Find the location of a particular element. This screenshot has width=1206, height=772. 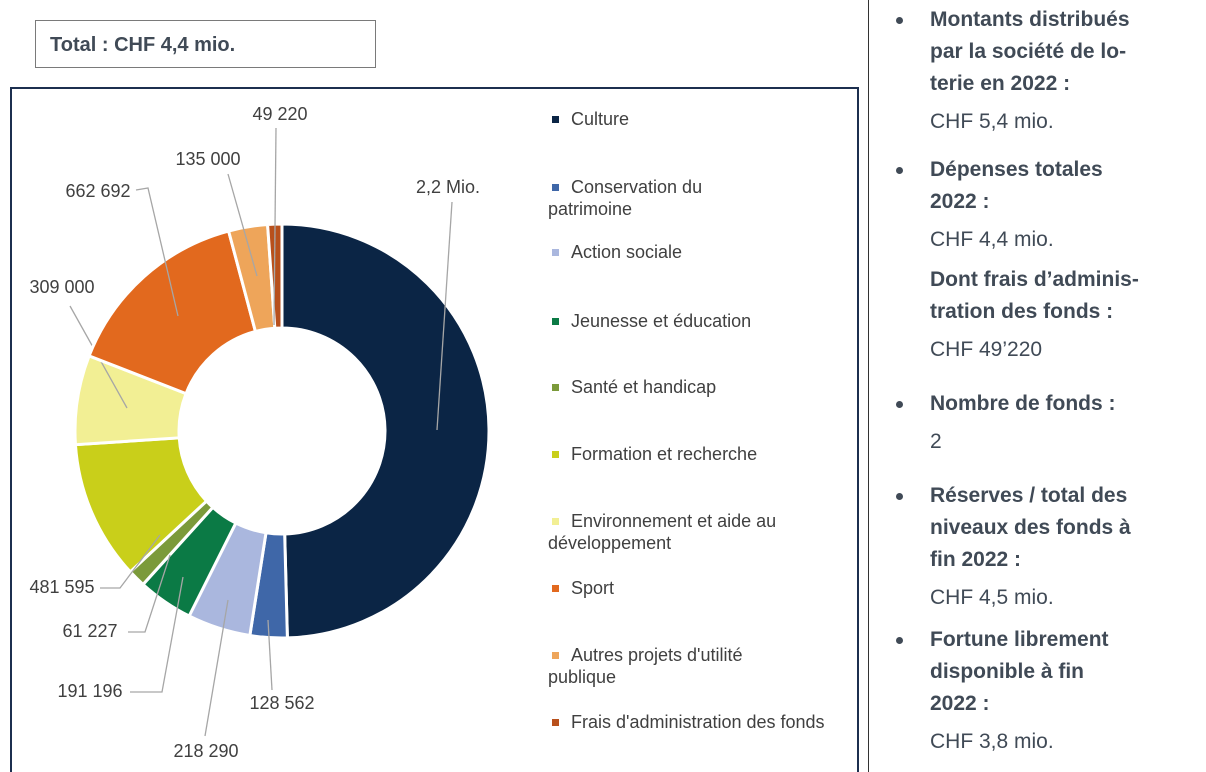

sidebar-heading: Montants distribués is located at coordinates (1030, 19).